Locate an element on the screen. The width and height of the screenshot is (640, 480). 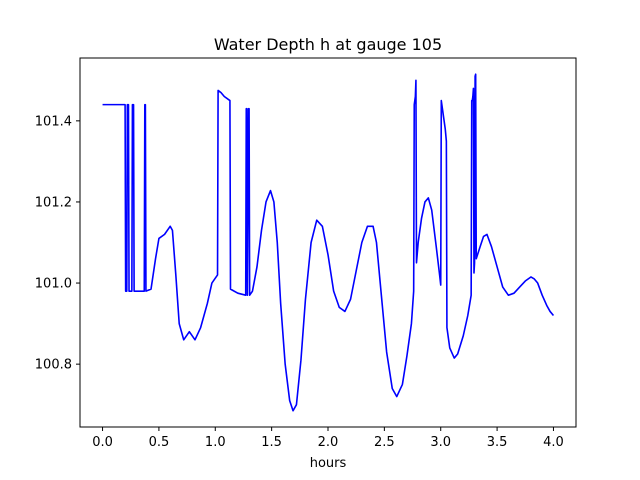
y-tick-label: 100.8 is located at coordinates (53, 365).